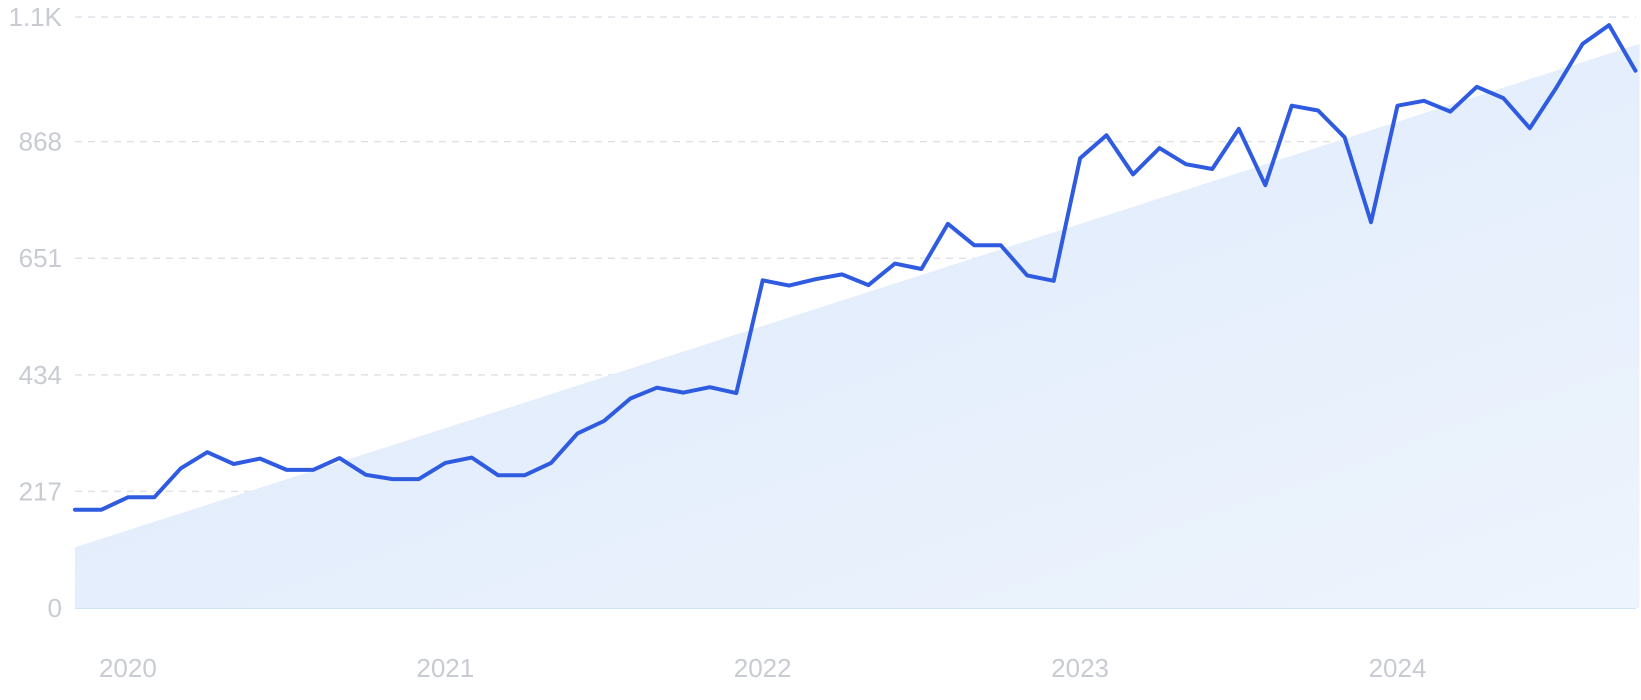 This screenshot has width=1641, height=700. Describe the element at coordinates (128, 668) in the screenshot. I see `x-tick-label: 2020` at that location.